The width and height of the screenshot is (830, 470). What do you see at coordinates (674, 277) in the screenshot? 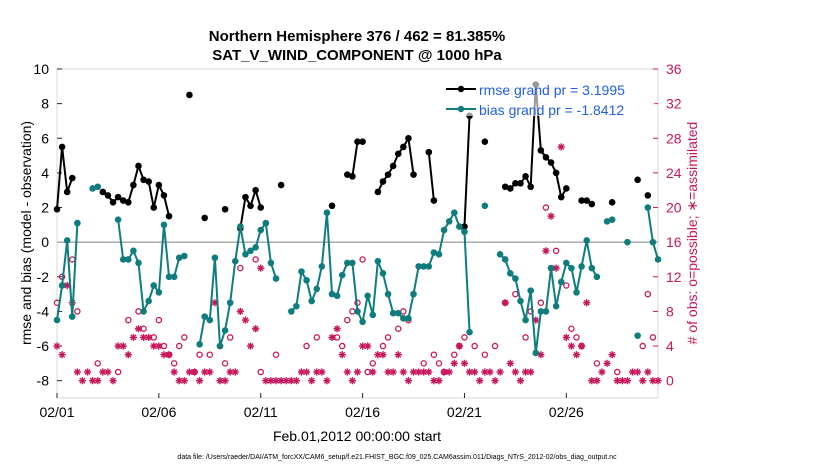
I see `right-y-tick-label: 12` at bounding box center [674, 277].